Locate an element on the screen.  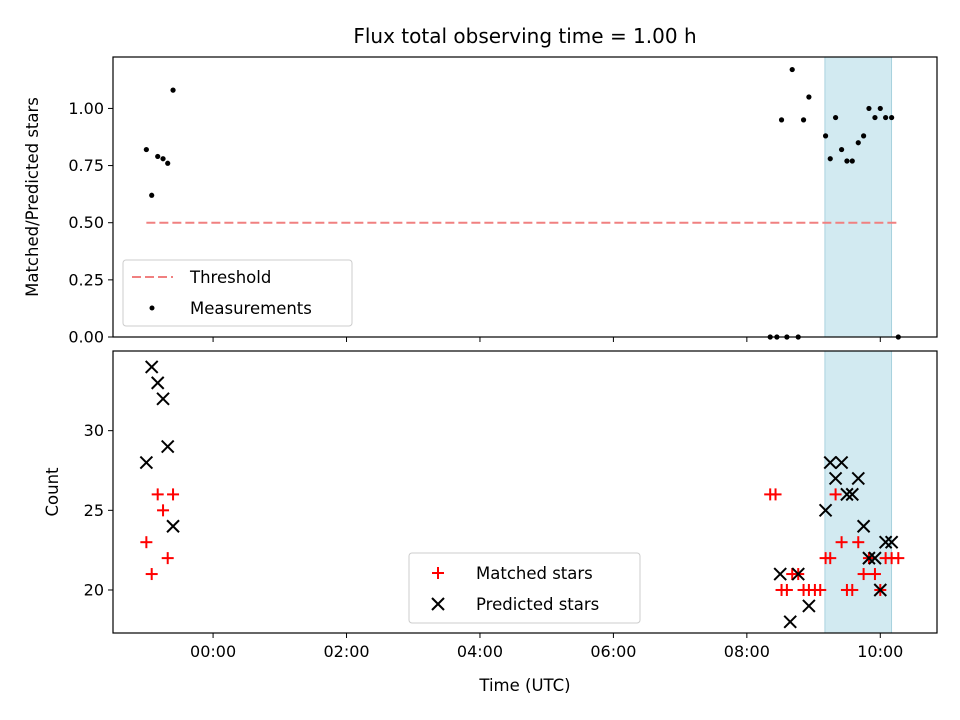
legend-measurements-label: Measurements is located at coordinates (251, 308).